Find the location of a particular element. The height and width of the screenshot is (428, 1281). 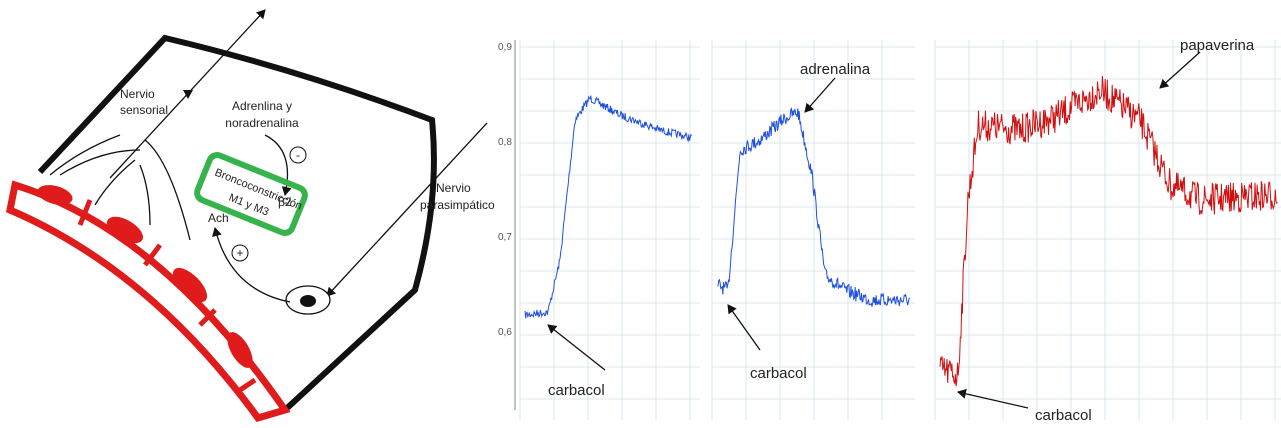

epithelial-cells is located at coordinates (145, 276).